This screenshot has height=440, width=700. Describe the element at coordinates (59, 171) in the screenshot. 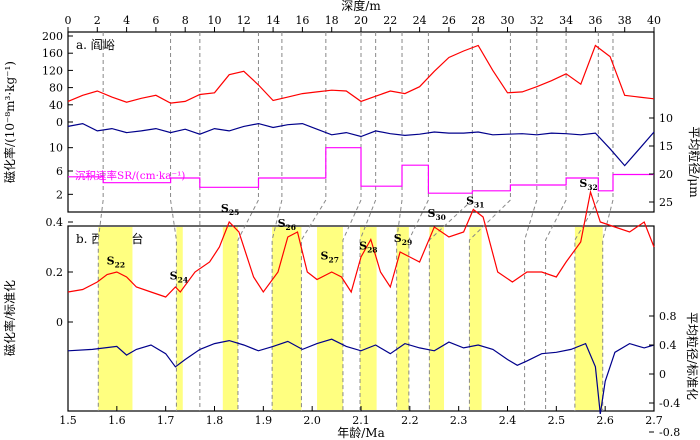

I see `sr-tick-label: 6` at that location.